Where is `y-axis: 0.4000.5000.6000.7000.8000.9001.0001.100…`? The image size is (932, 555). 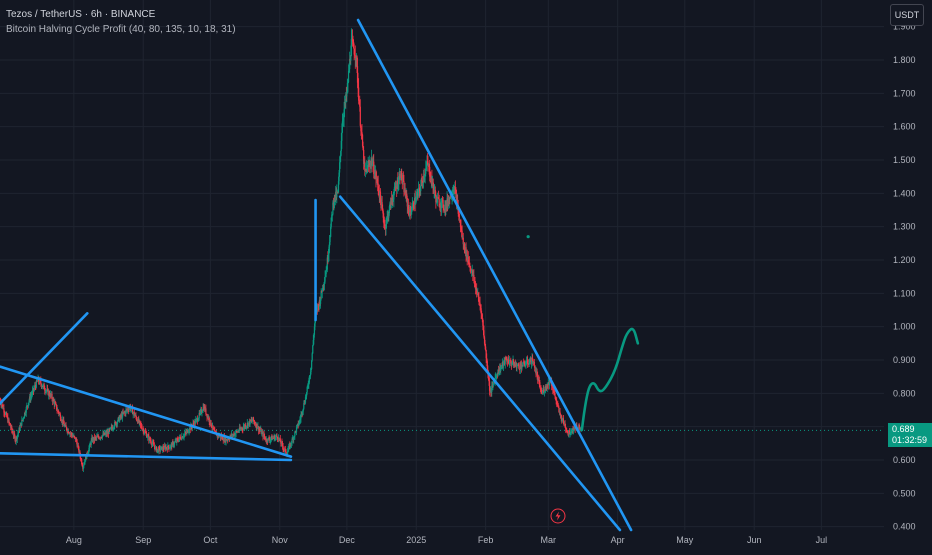 y-axis: 0.4000.5000.6000.7000.8000.9001.0001.100… is located at coordinates (904, 277).